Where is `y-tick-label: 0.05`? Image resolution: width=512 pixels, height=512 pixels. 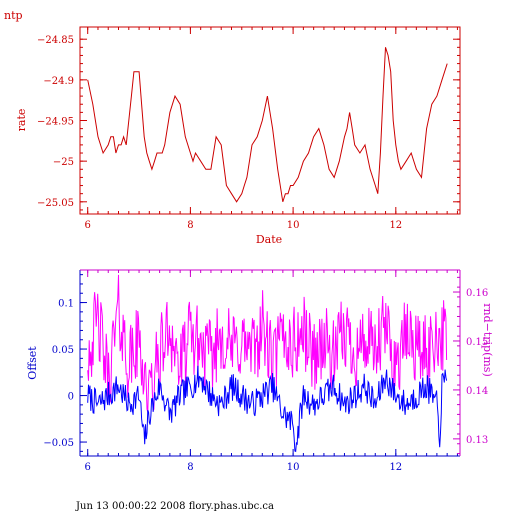
y-tick-label: 0.05 is located at coordinates (63, 350).